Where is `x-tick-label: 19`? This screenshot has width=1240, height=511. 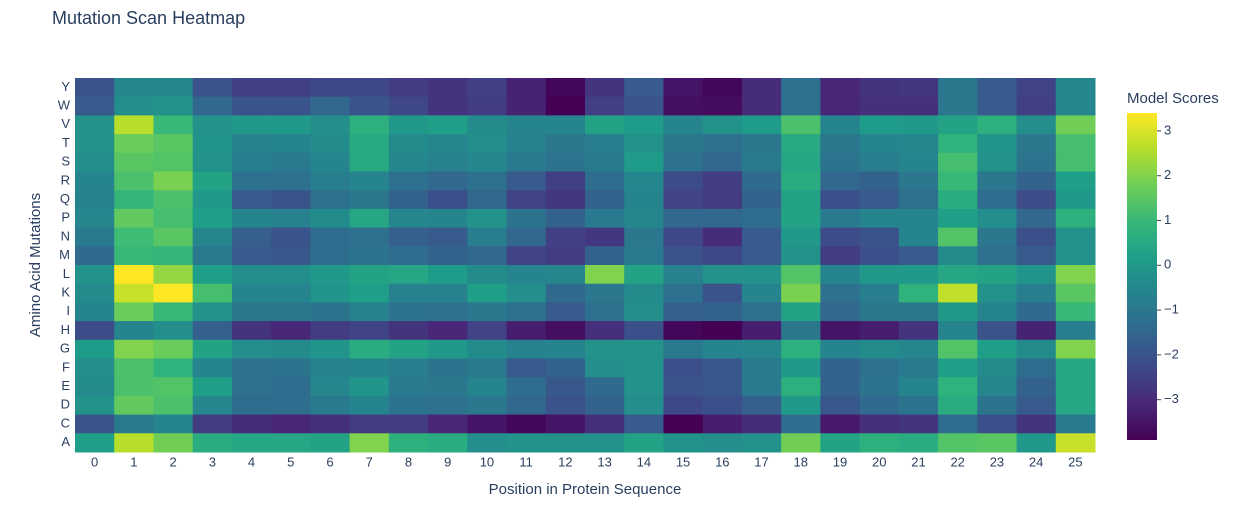 x-tick-label: 19 is located at coordinates (840, 461).